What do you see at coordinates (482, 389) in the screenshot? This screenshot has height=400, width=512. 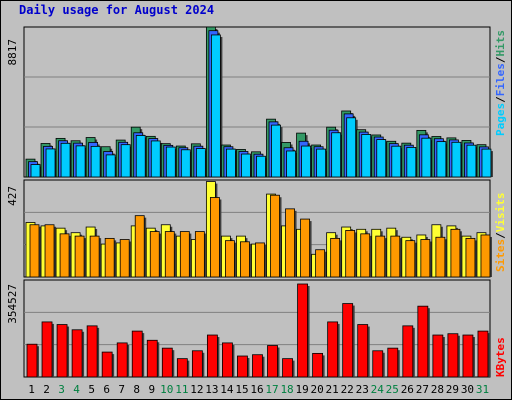 I see `x-label-31: 31` at bounding box center [482, 389].